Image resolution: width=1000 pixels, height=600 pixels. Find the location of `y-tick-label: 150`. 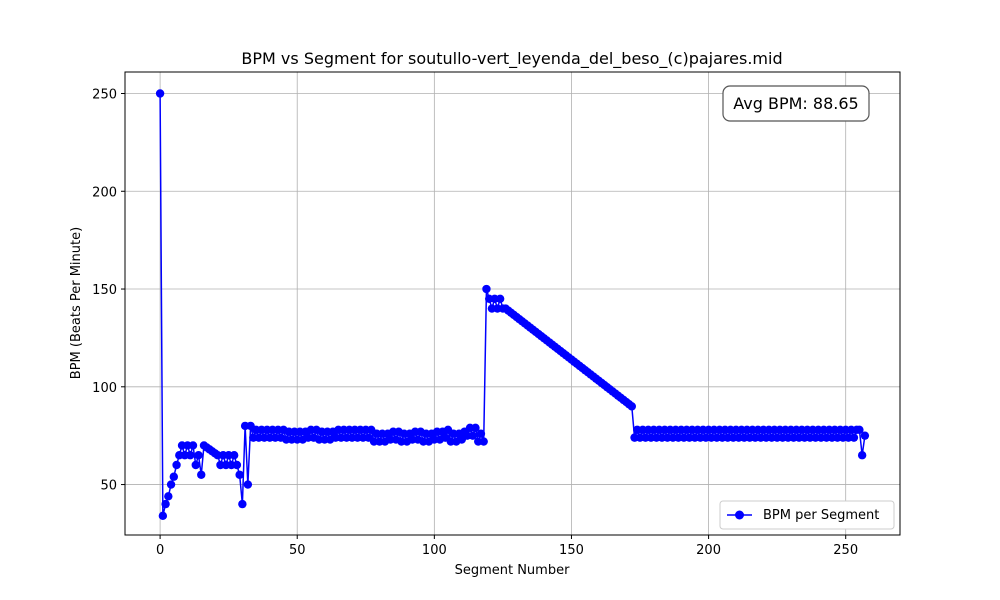

y-tick-label: 150 is located at coordinates (104, 290).